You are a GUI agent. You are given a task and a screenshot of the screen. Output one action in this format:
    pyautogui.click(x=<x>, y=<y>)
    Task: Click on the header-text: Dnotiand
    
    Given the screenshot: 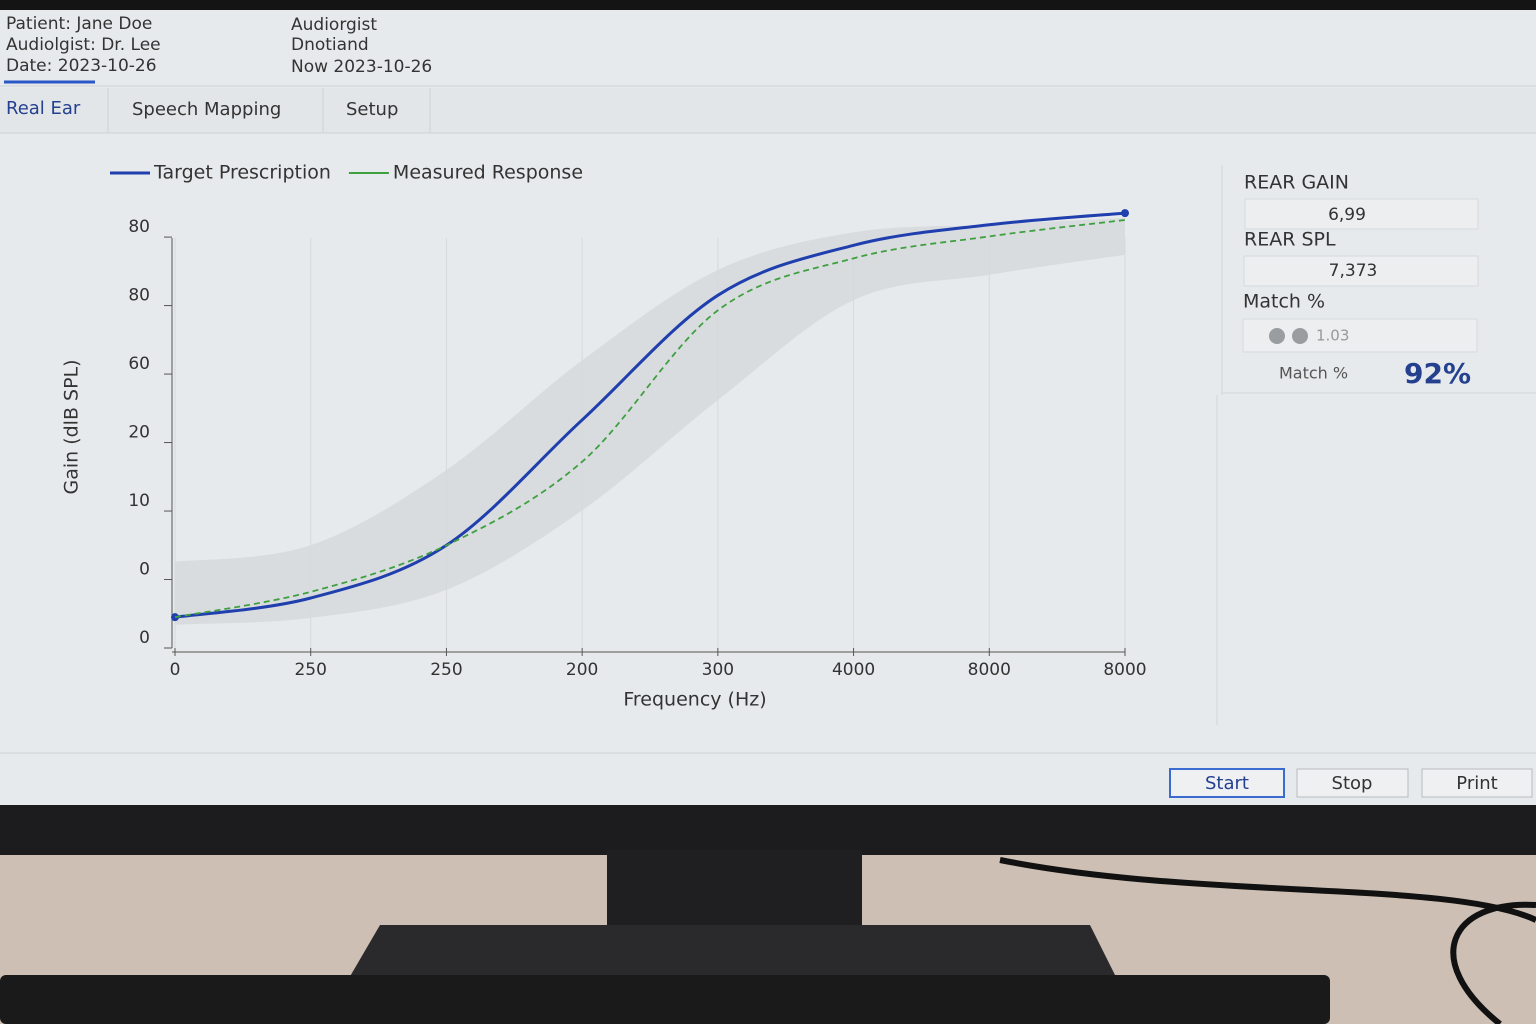 What is the action you would take?
    pyautogui.click(x=330, y=45)
    